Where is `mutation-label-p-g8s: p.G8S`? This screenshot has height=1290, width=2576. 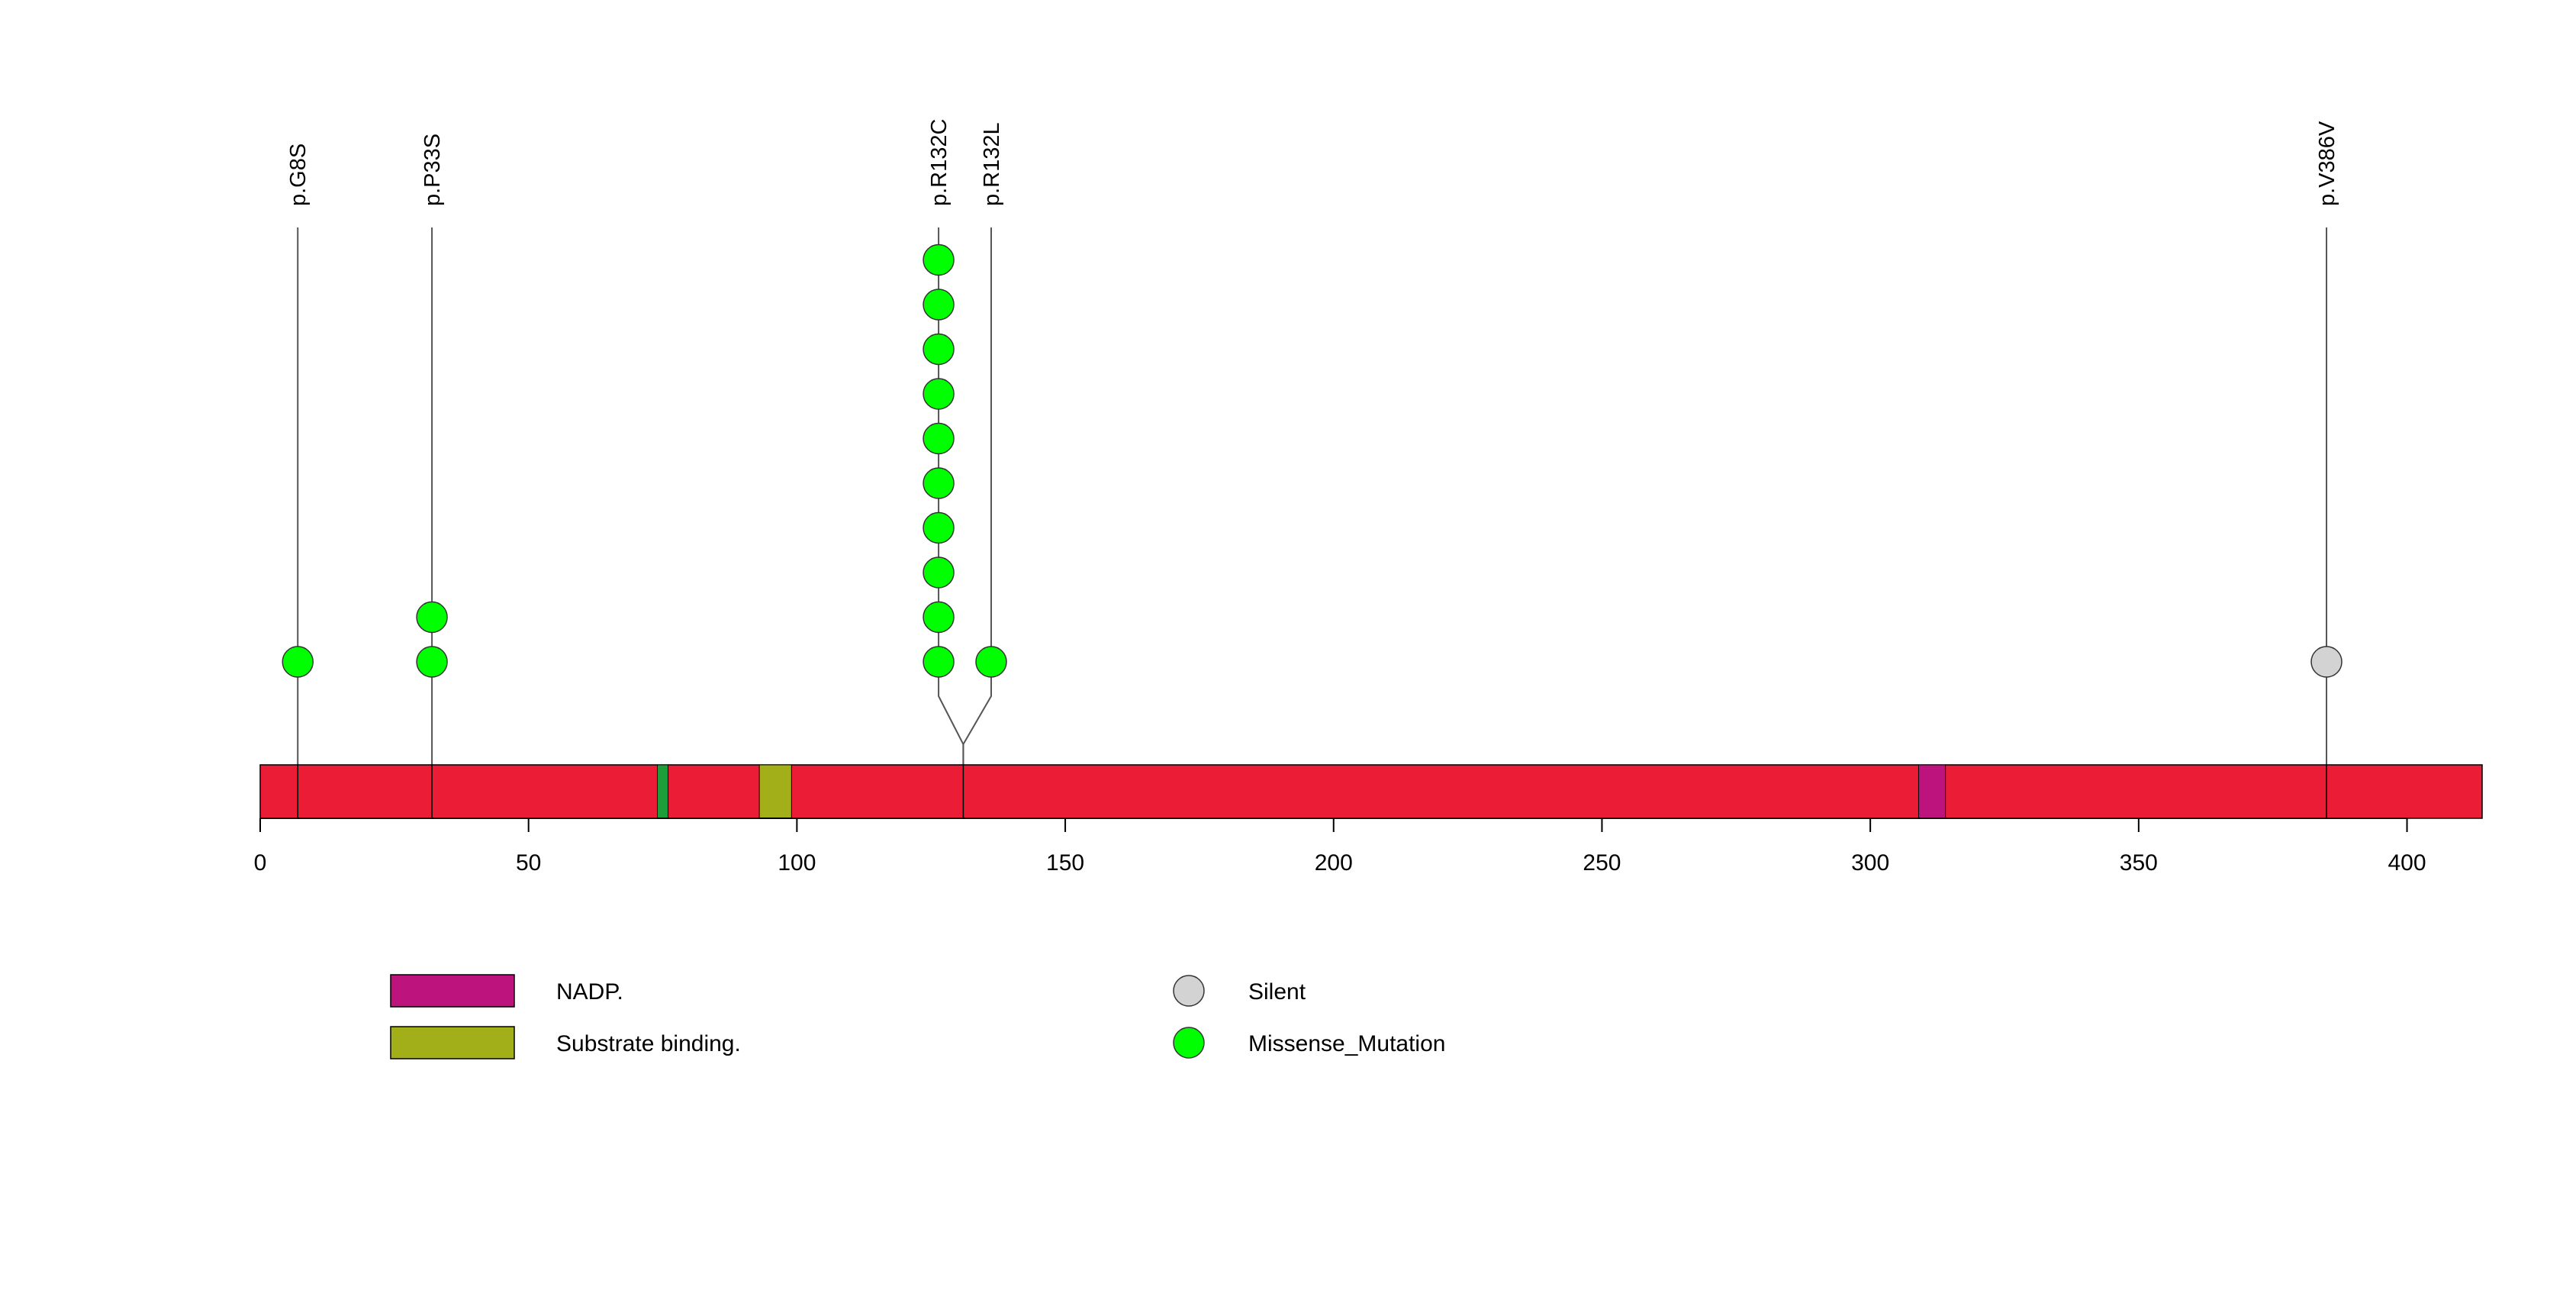 mutation-label-p-g8s: p.G8S is located at coordinates (298, 175).